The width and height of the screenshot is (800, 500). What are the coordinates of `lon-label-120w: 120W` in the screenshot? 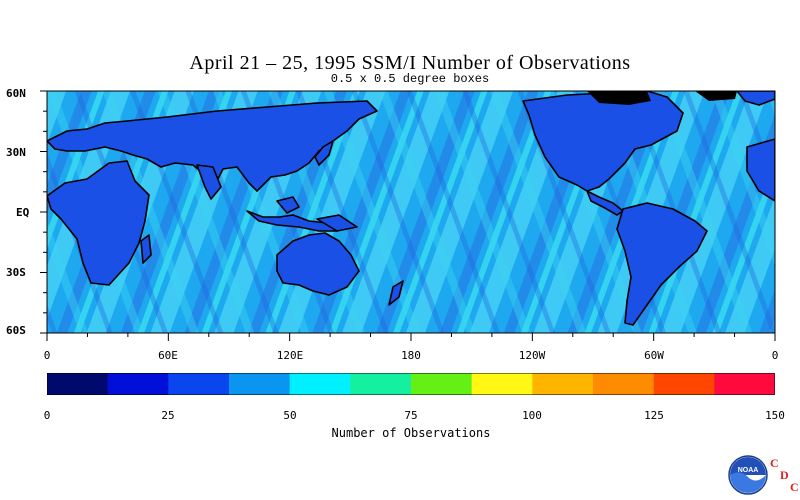 It's located at (532, 355).